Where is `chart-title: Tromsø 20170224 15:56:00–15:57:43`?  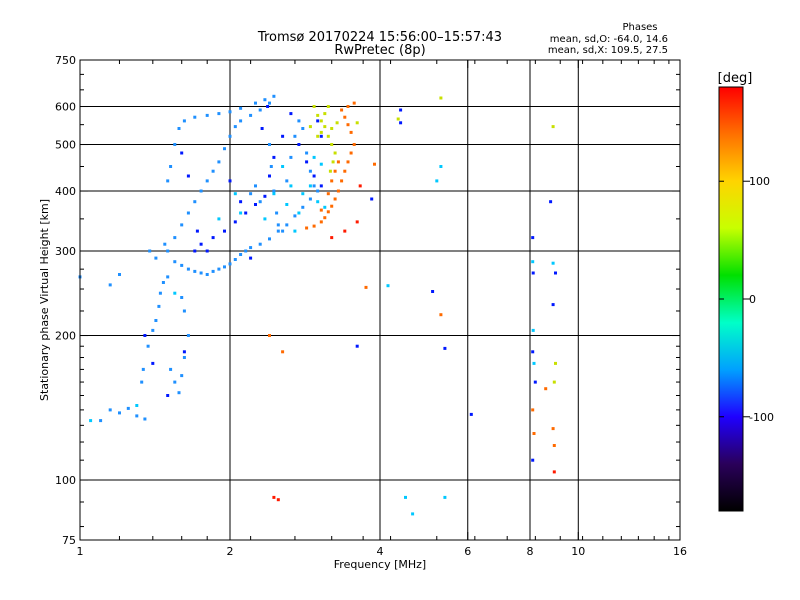 chart-title: Tromsø 20170224 15:56:00–15:57:43 is located at coordinates (379, 37).